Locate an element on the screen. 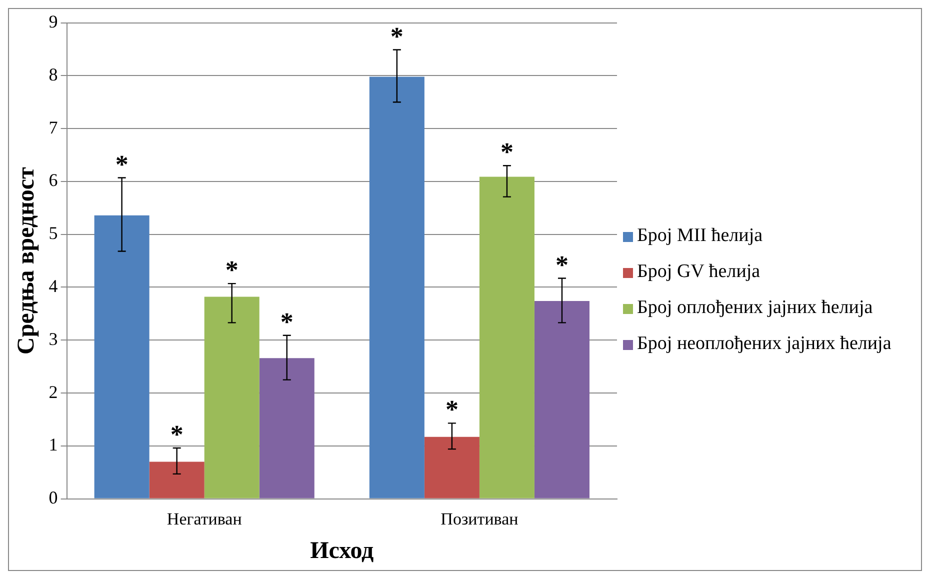 This screenshot has width=934, height=581. y-tick-label: 0 is located at coordinates (53, 498).